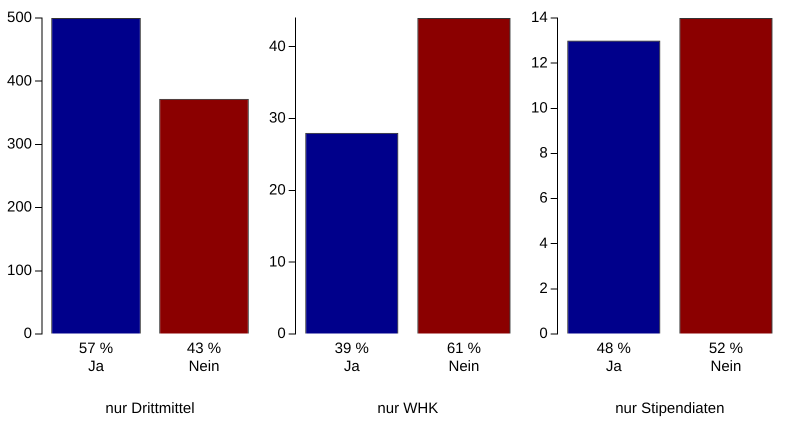 This screenshot has height=430, width=788. I want to click on x-axis-title: nur Drittmittel, so click(150, 409).